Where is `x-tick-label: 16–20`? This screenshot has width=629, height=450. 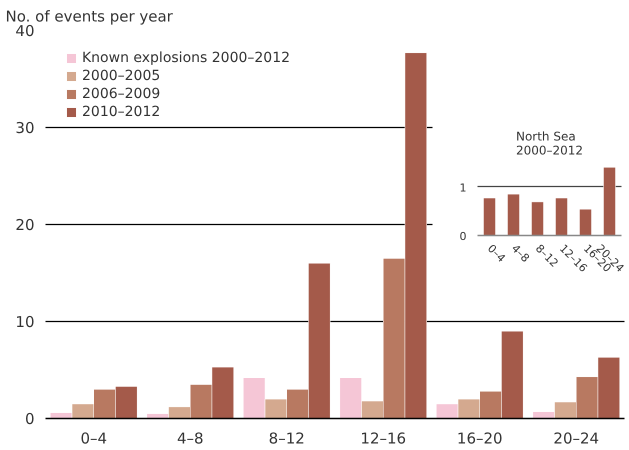
x-tick-label: 16–20 is located at coordinates (479, 439).